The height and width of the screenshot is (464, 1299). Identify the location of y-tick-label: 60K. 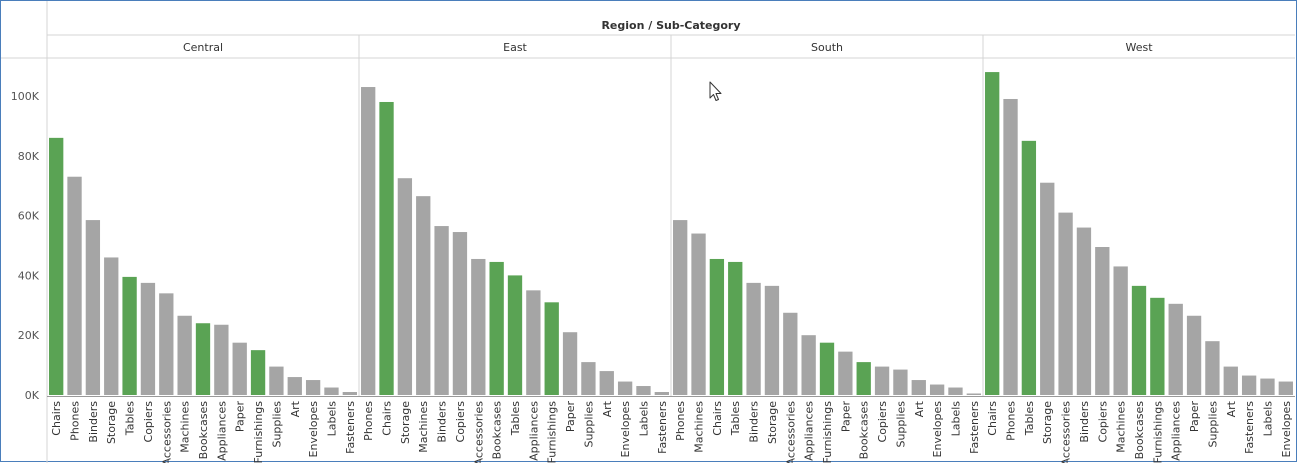
(29, 216).